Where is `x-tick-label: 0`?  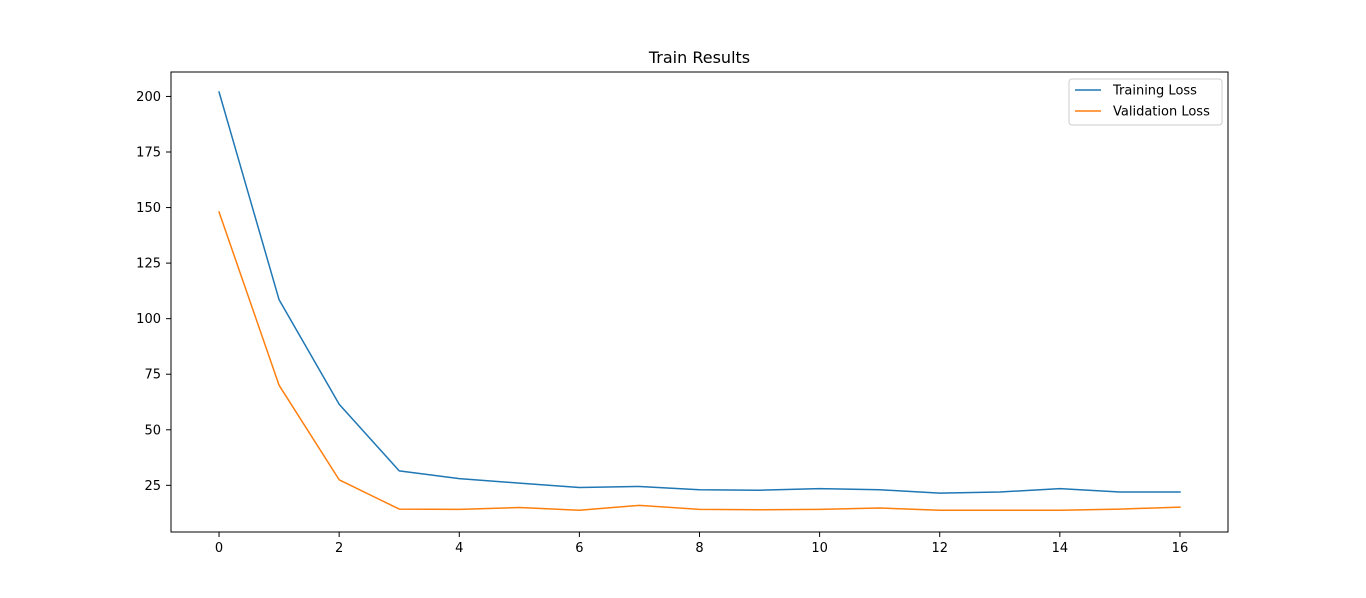 x-tick-label: 0 is located at coordinates (219, 548).